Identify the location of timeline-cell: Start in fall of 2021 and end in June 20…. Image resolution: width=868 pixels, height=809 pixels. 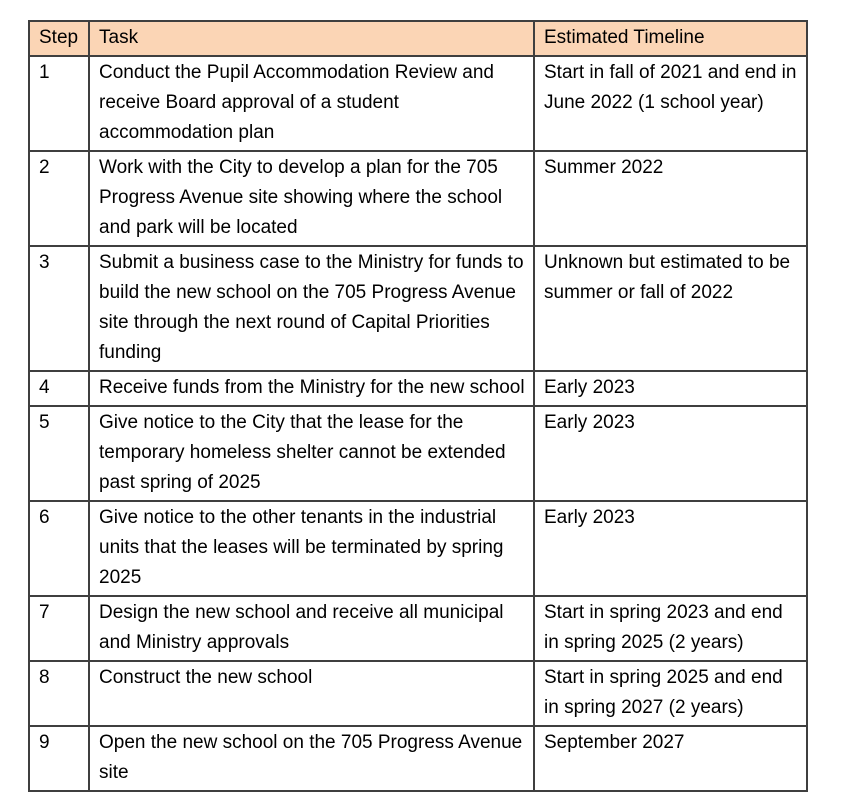
(670, 103).